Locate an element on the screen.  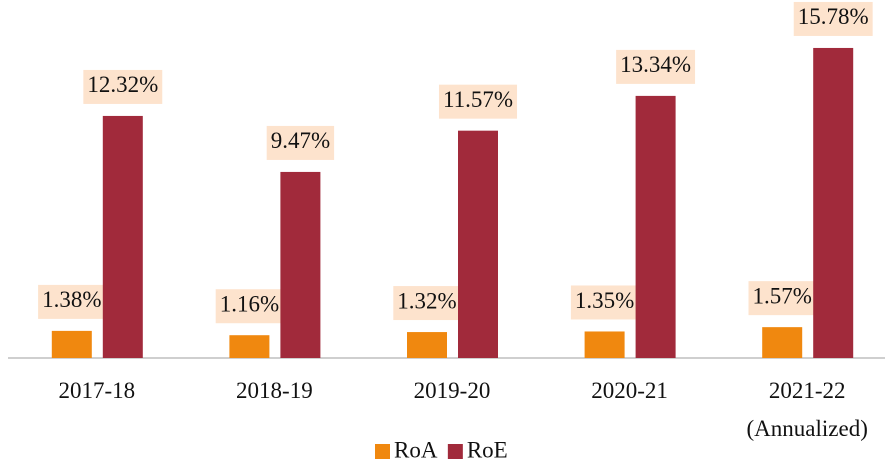
data-label: 9.47% is located at coordinates (300, 140).